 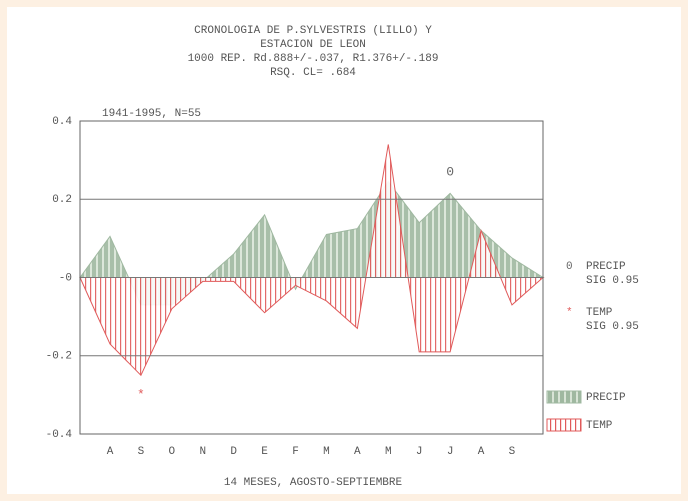 I want to click on y-tick-label: 0.2, so click(x=62, y=200).